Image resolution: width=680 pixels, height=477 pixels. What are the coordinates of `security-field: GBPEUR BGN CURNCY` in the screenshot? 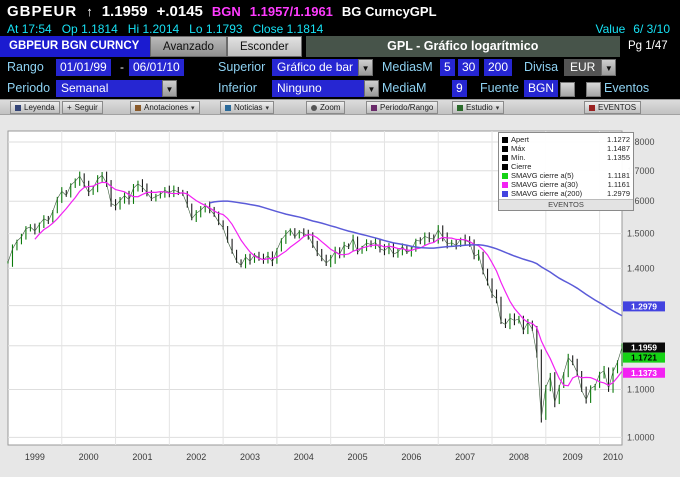 It's located at (75, 46).